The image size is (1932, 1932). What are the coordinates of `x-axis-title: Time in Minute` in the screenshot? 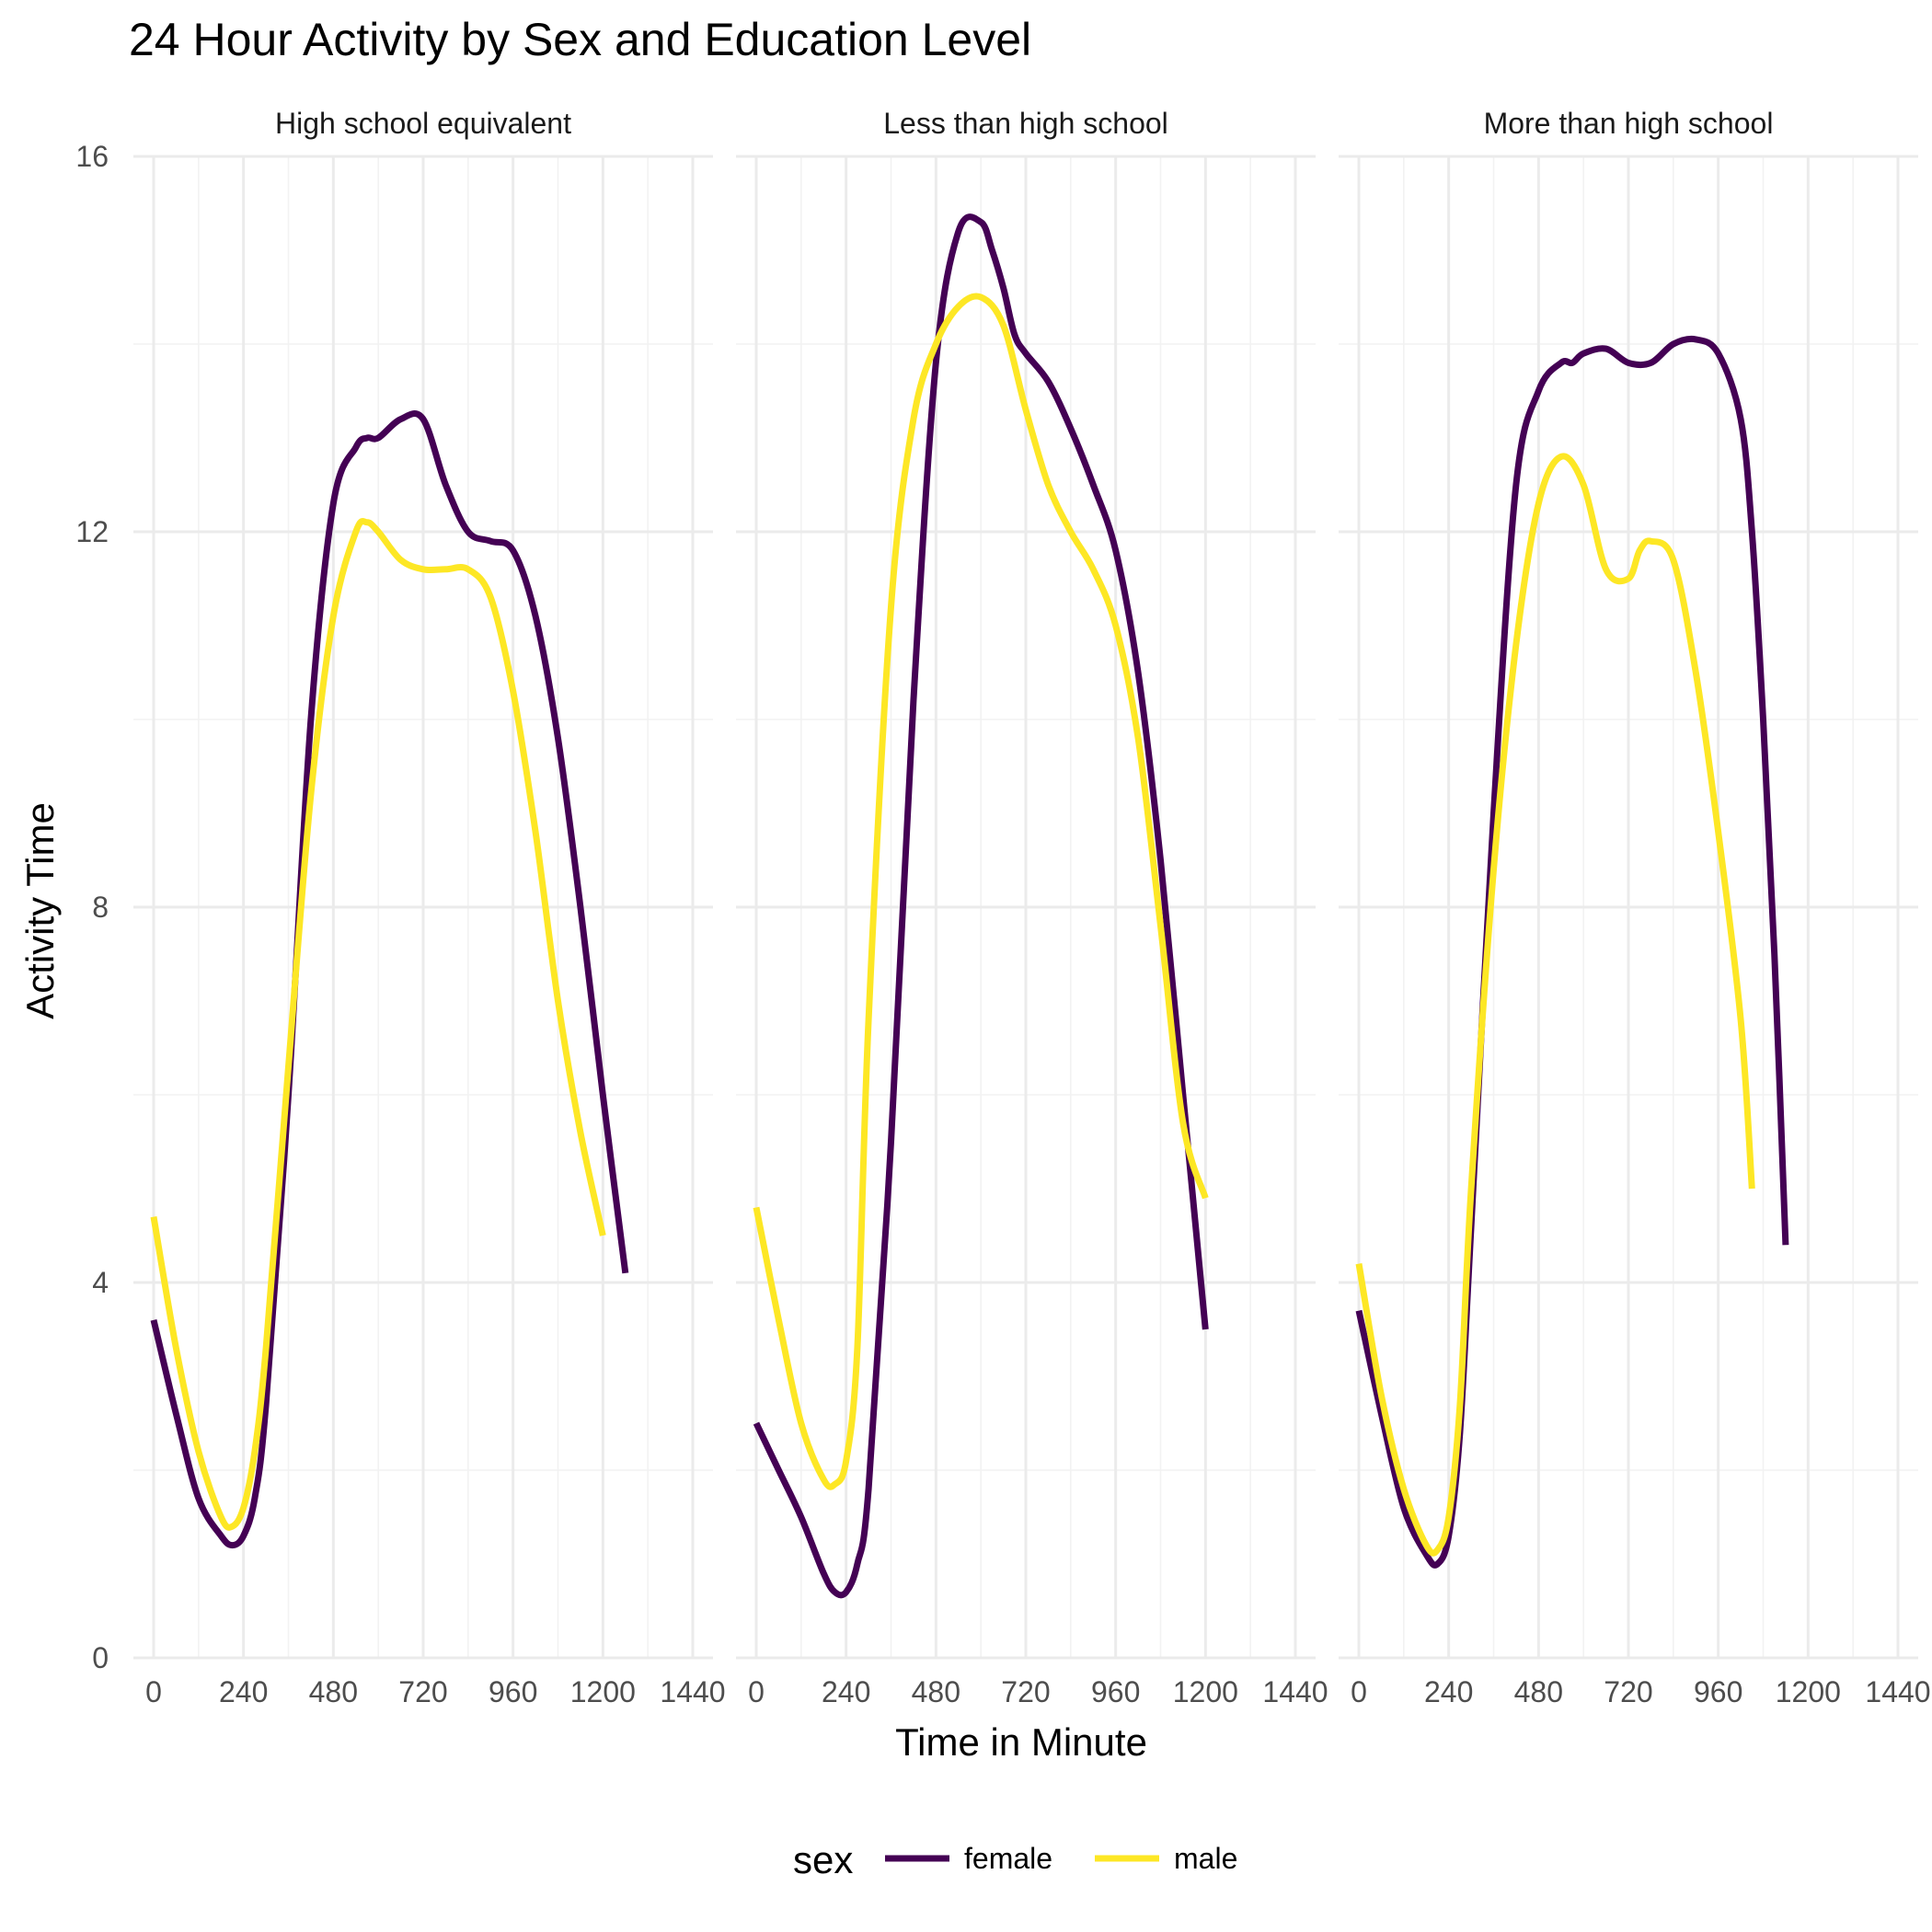 It's located at (1021, 1742).